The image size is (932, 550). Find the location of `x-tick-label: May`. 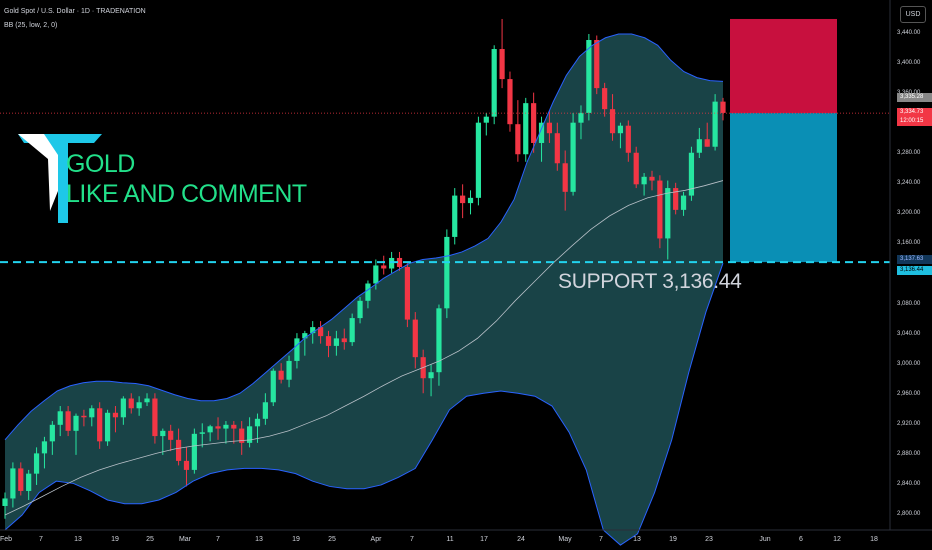

x-tick-label: May is located at coordinates (565, 539).